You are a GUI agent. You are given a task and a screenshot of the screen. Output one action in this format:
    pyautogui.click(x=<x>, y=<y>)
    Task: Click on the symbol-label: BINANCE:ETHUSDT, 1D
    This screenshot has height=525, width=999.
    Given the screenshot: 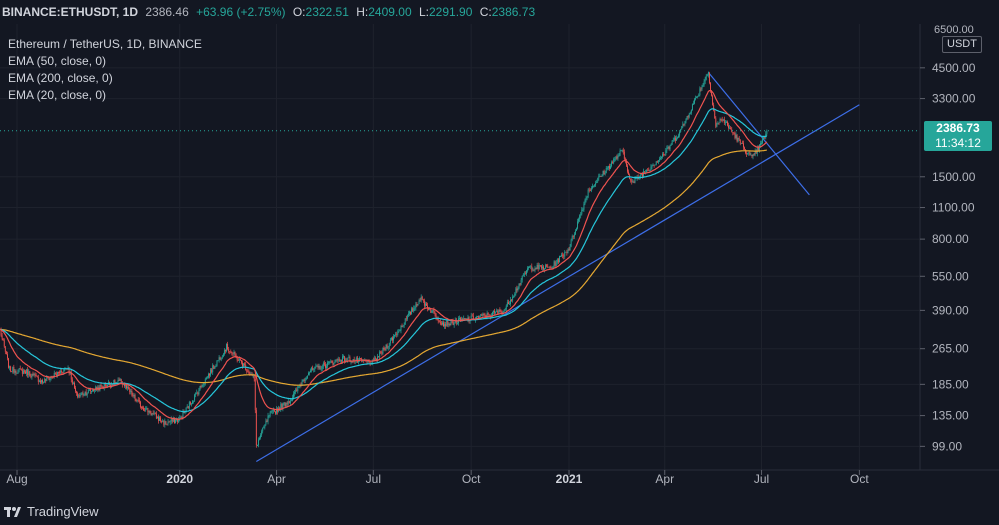 What is the action you would take?
    pyautogui.click(x=70, y=12)
    